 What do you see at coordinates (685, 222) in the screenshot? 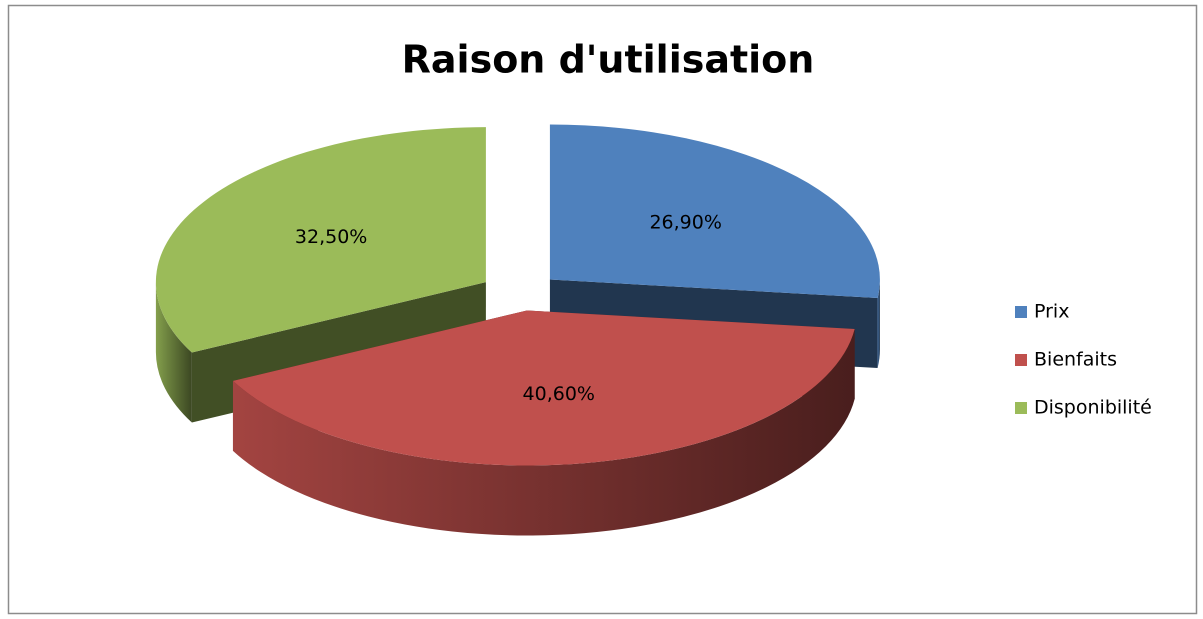
I see `data-label: 26,90%` at bounding box center [685, 222].